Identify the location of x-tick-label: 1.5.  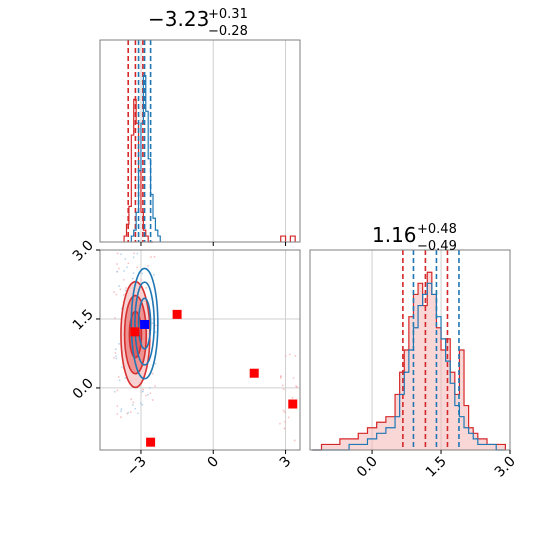
(436, 467).